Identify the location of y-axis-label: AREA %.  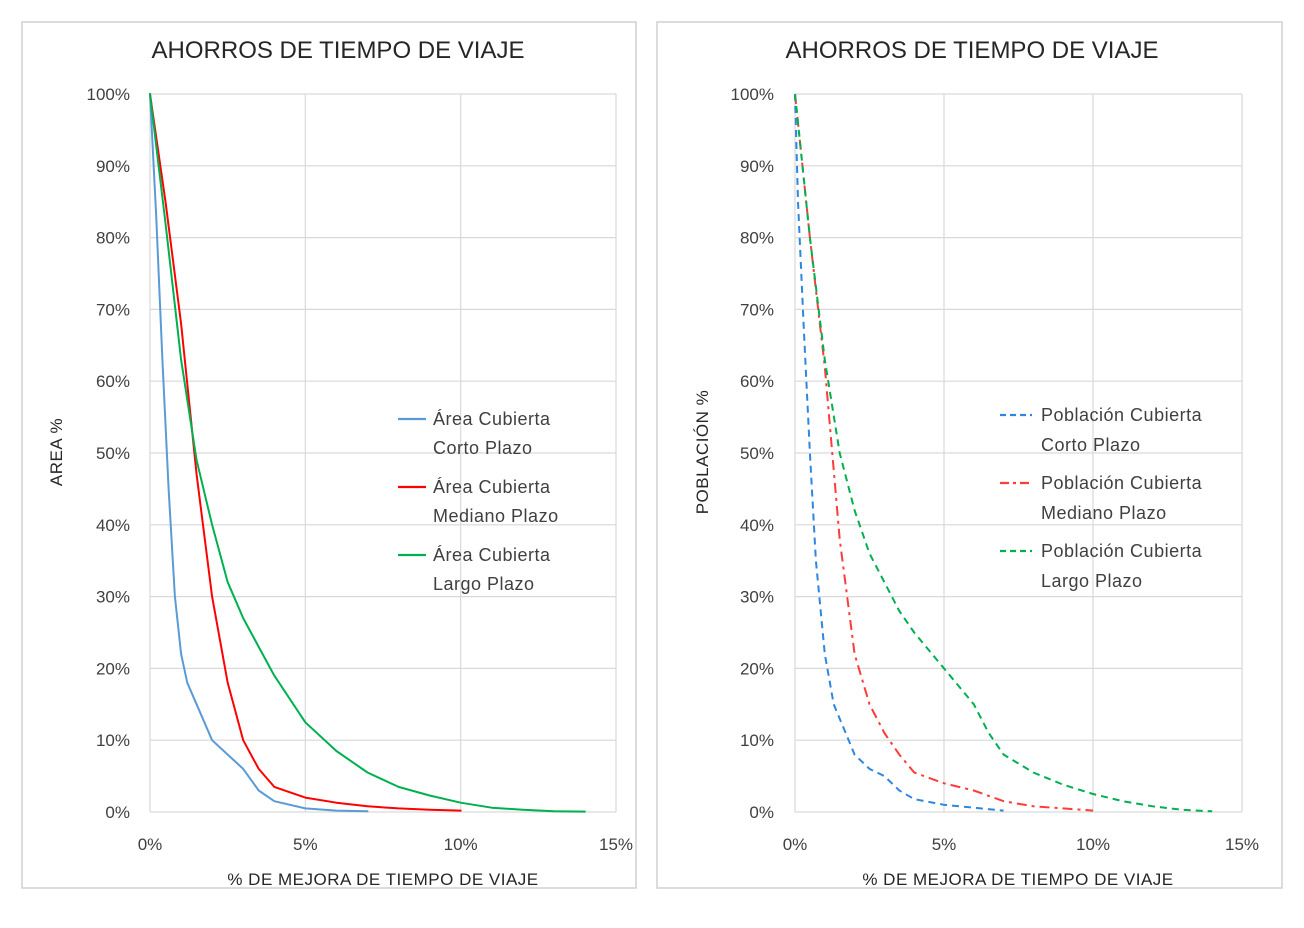
(56, 452).